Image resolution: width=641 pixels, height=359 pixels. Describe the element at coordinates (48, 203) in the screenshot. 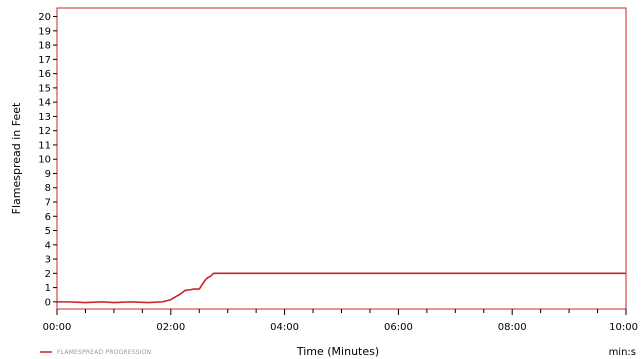

I see `y-tick-label: 7` at that location.